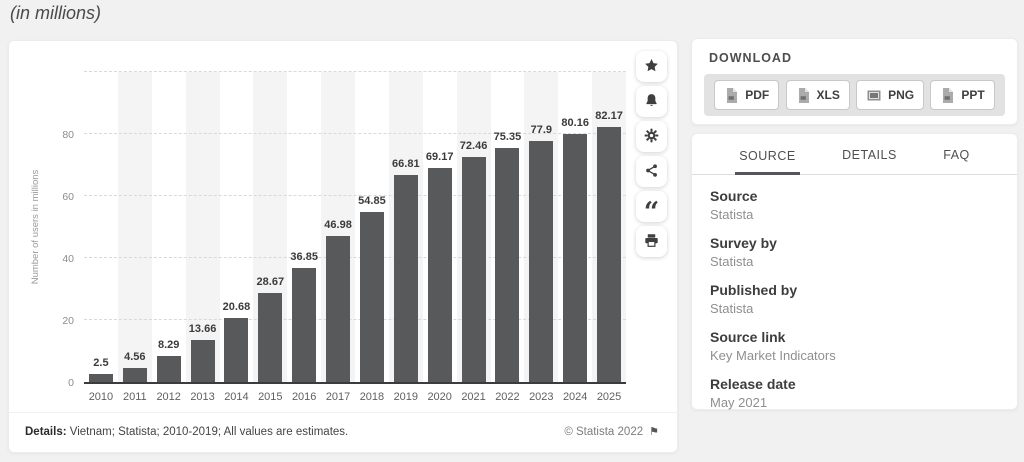 This screenshot has height=462, width=1024. Describe the element at coordinates (202, 360) in the screenshot. I see `bar-2013` at that location.